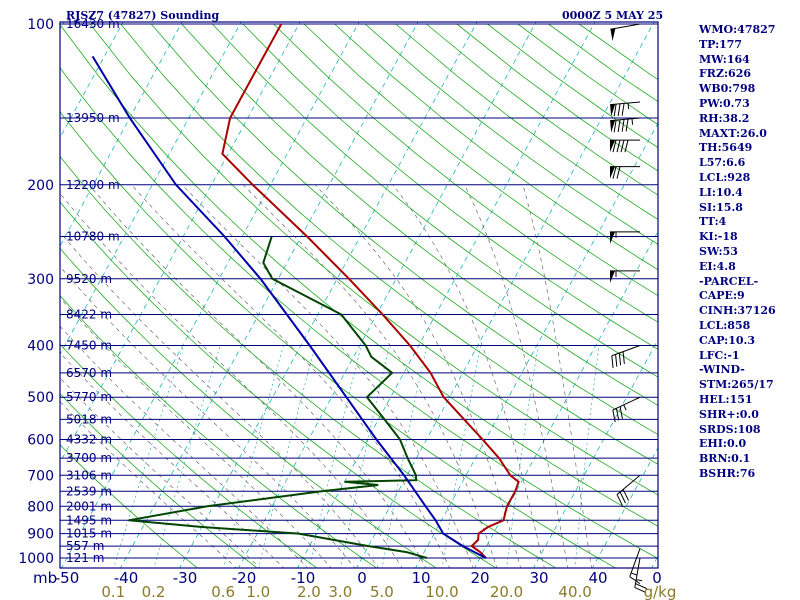 The width and height of the screenshot is (800, 600). Describe the element at coordinates (89, 491) in the screenshot. I see `height-label: 2539 m` at that location.